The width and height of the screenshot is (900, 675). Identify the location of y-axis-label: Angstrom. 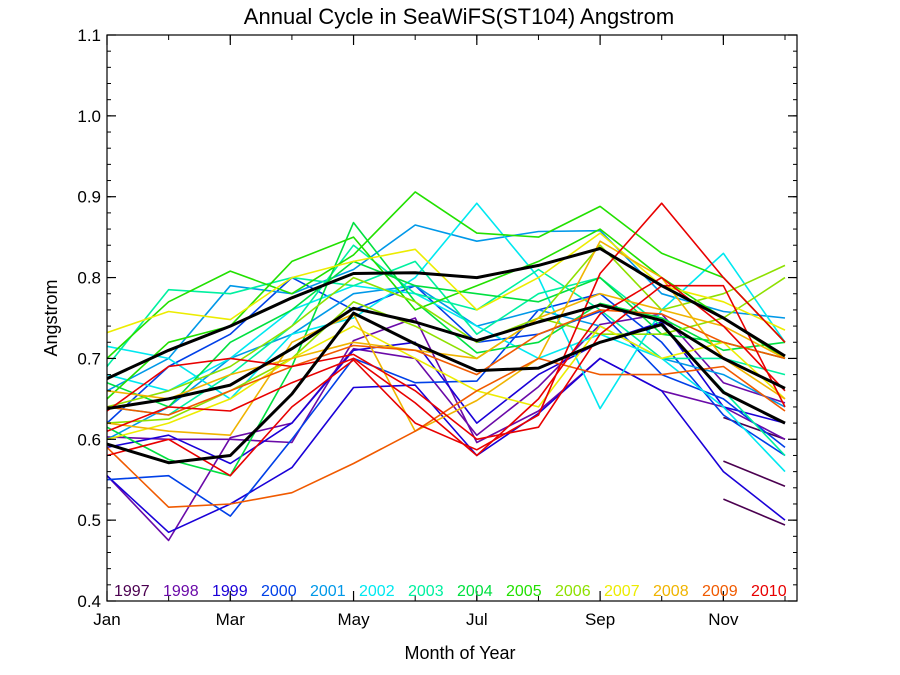
(51, 317).